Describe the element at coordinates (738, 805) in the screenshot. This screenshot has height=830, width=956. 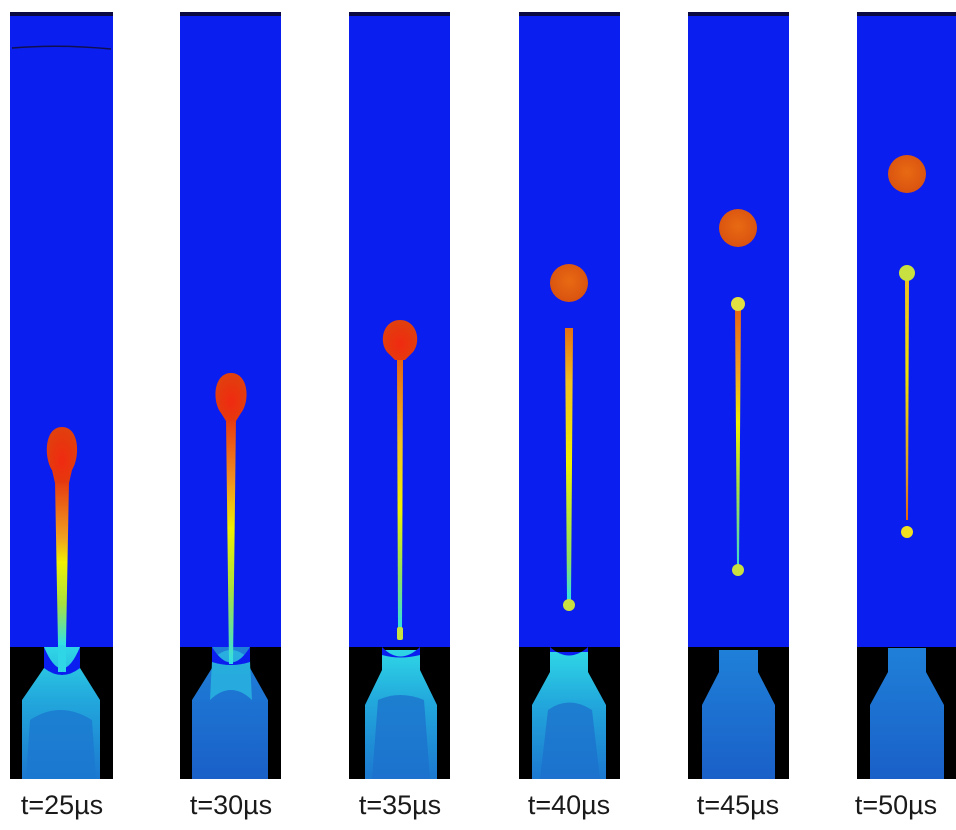
I see `frame-label: t=45µs` at that location.